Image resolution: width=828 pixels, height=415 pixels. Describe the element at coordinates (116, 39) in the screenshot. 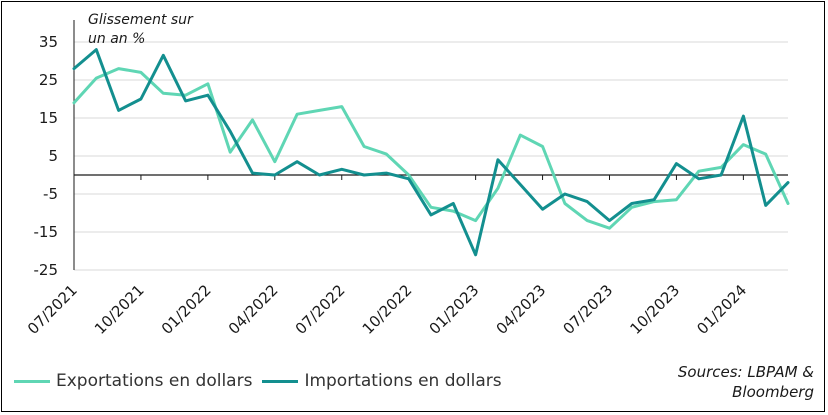

I see `y-axis-label-line2: un an %` at that location.